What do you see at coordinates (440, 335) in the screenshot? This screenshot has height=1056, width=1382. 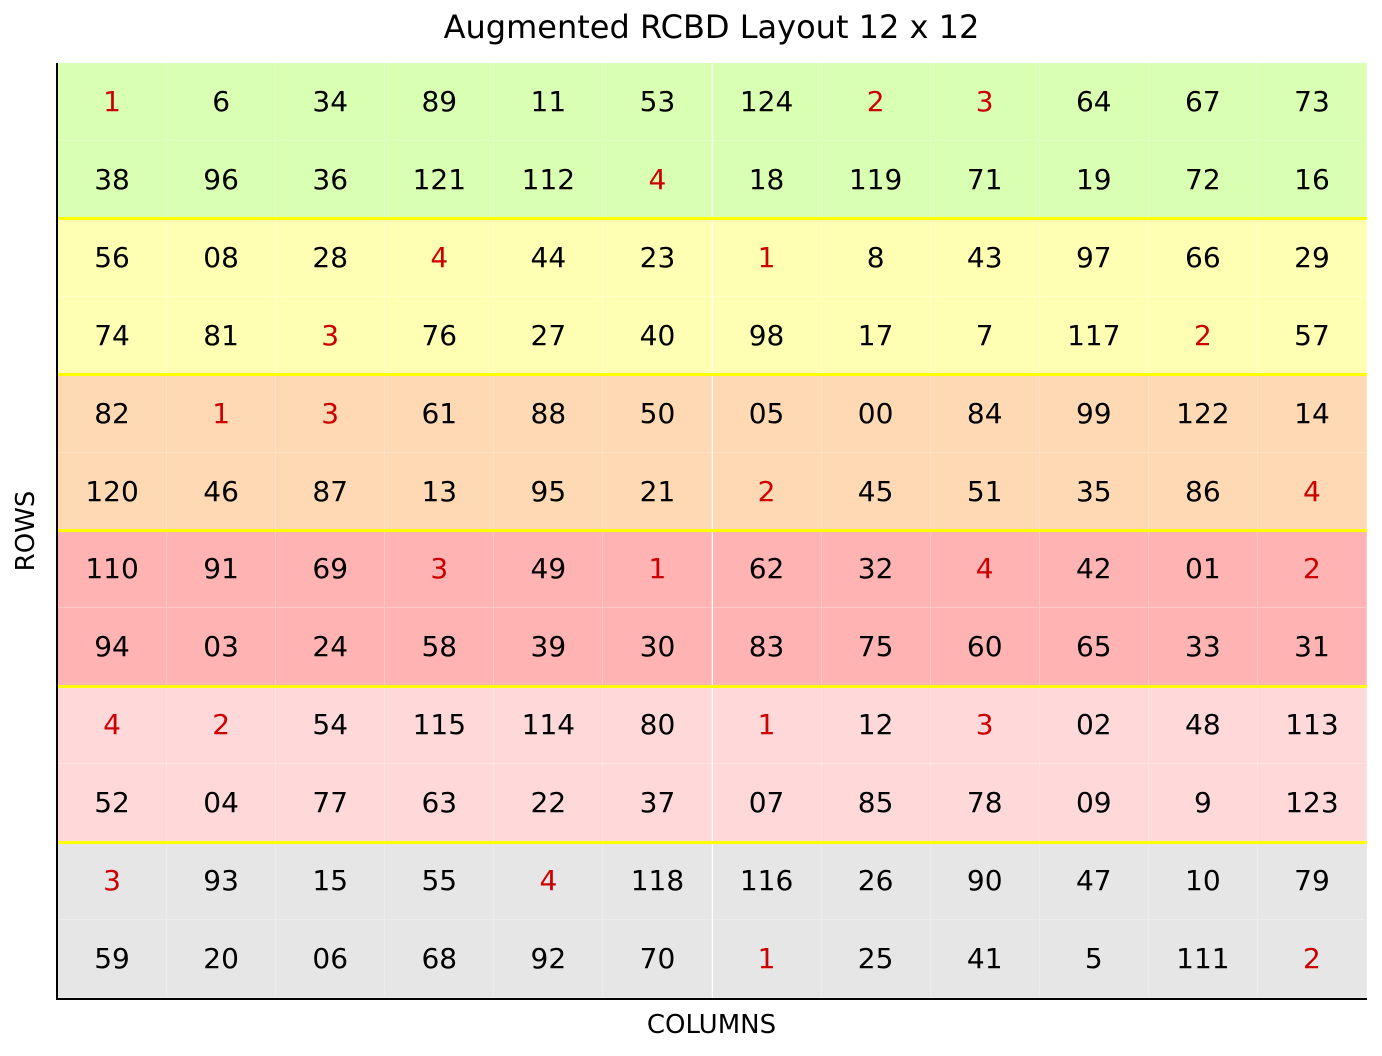 I see `plot-cell: 76` at bounding box center [440, 335].